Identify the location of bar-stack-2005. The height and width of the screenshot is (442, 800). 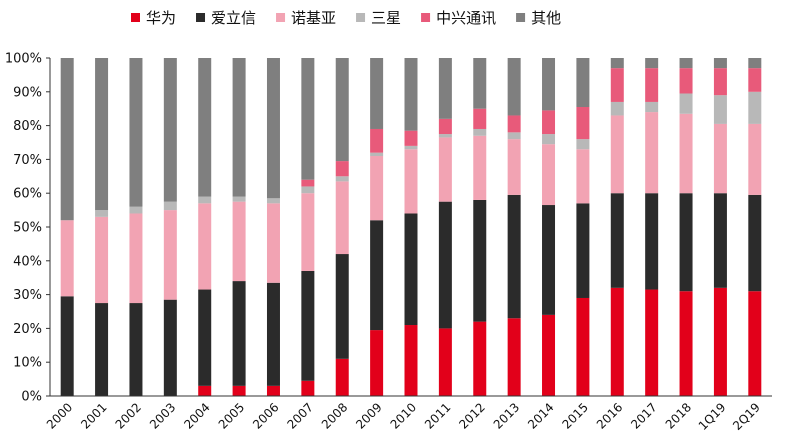
(239, 227).